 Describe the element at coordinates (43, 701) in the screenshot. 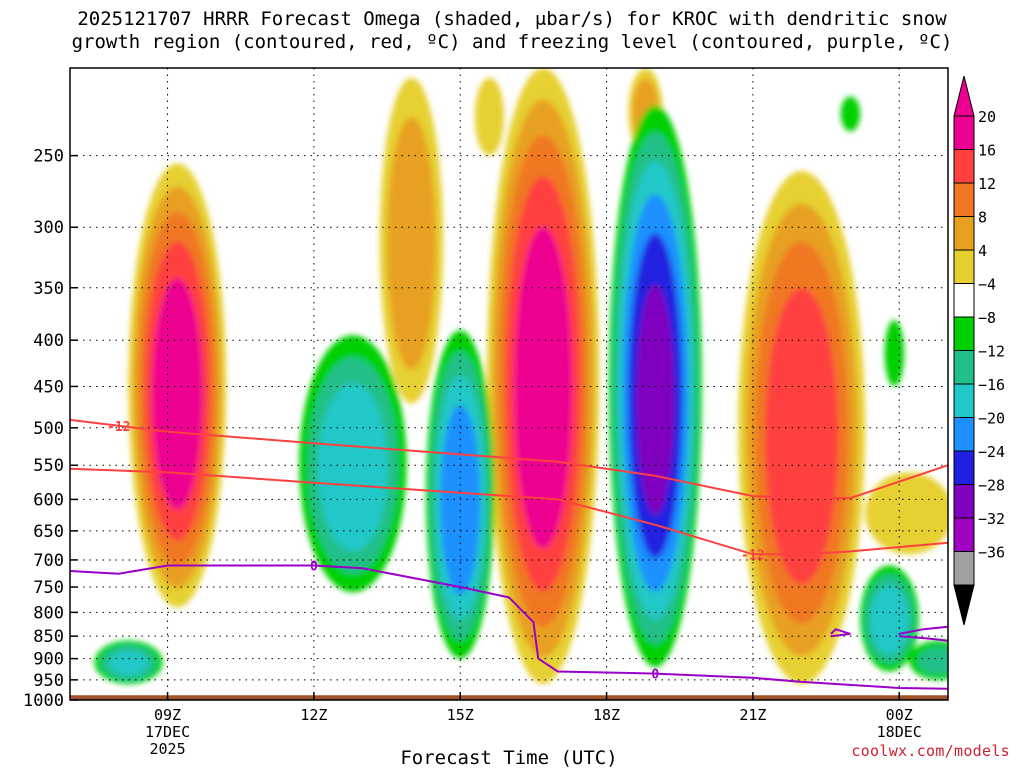

I see `y-tick-label-1000: 1000` at that location.